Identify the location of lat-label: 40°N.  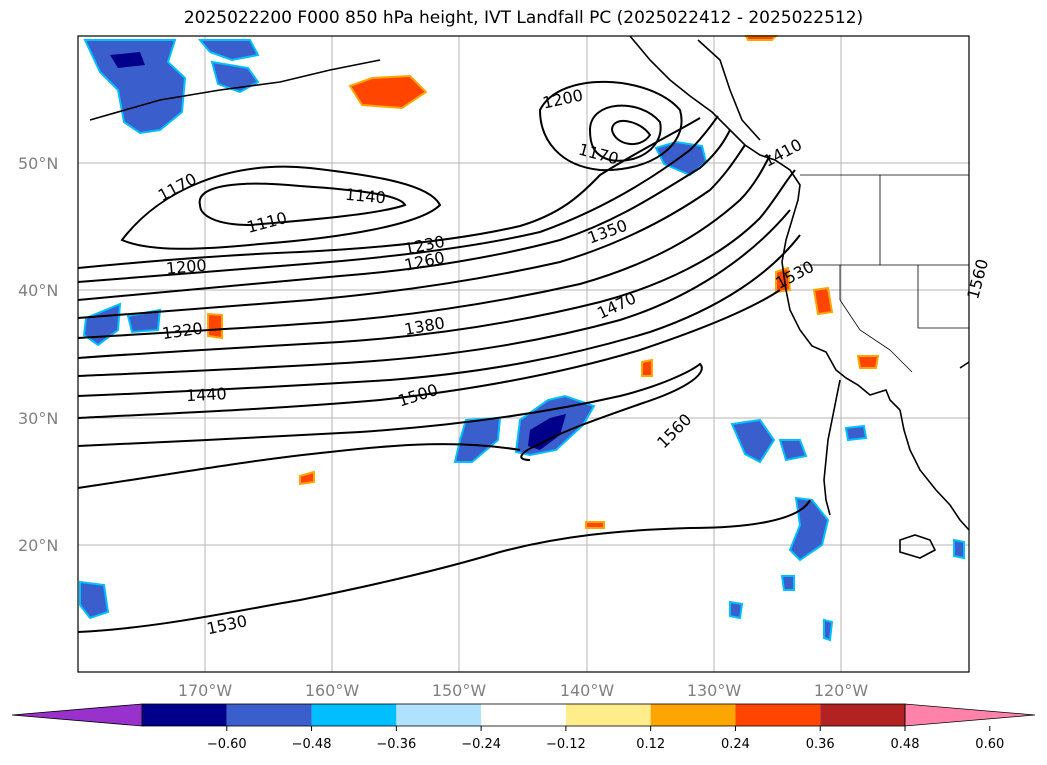
(38, 290).